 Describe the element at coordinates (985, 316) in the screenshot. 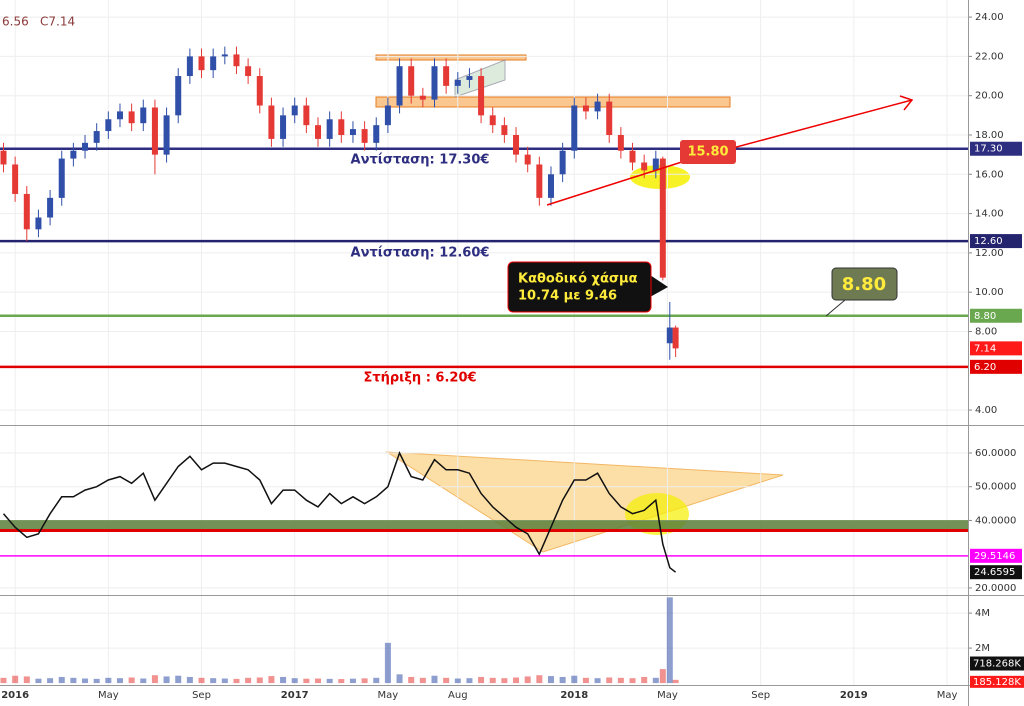

I see `axis-label: 8.80` at that location.